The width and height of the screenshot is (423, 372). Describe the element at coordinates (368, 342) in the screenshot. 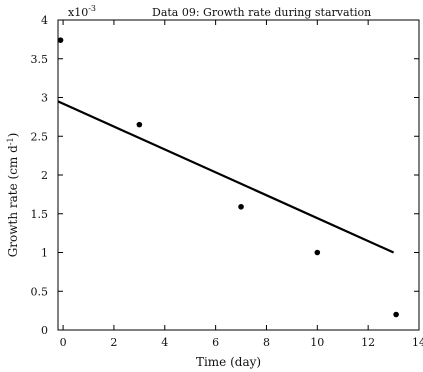

I see `x-tick-label: 12` at that location.